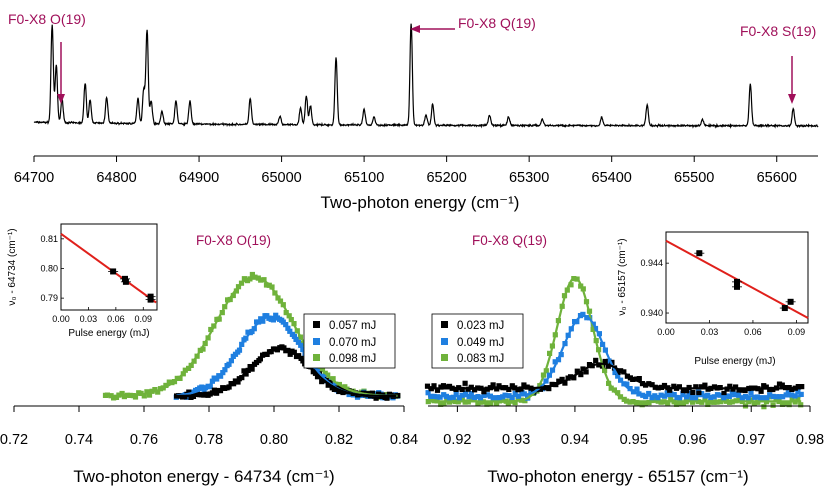 This screenshot has height=494, width=830. What do you see at coordinates (199, 178) in the screenshot?
I see `top-x-tick-label-2: 64900` at bounding box center [199, 178].